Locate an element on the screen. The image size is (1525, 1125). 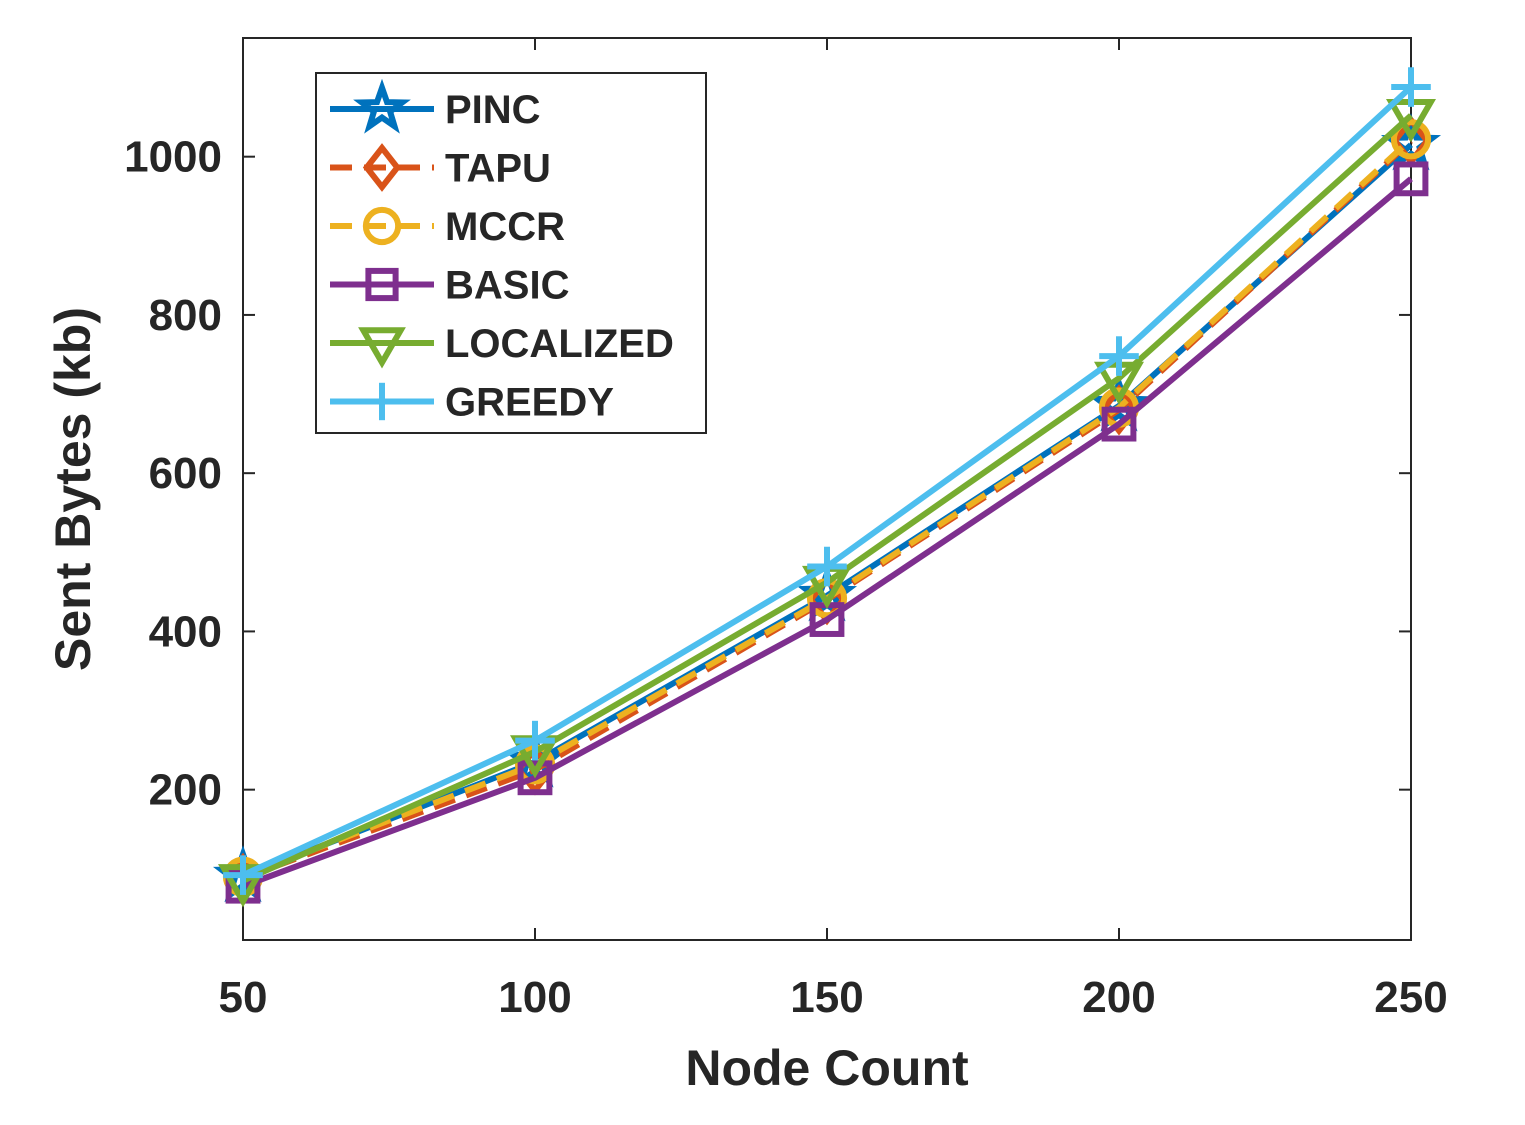
x-tick-label: 250 is located at coordinates (1410, 997).